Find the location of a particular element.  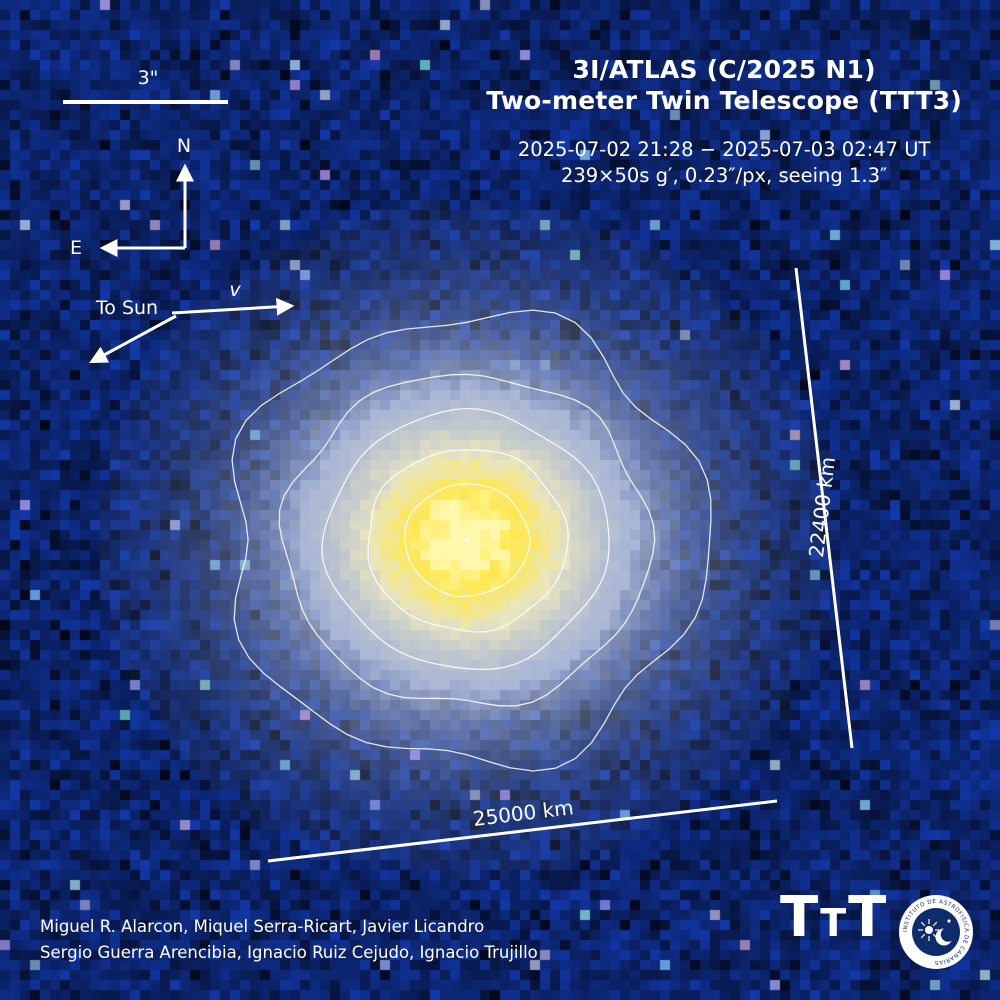

ttt-logo: T T T is located at coordinates (833, 918).